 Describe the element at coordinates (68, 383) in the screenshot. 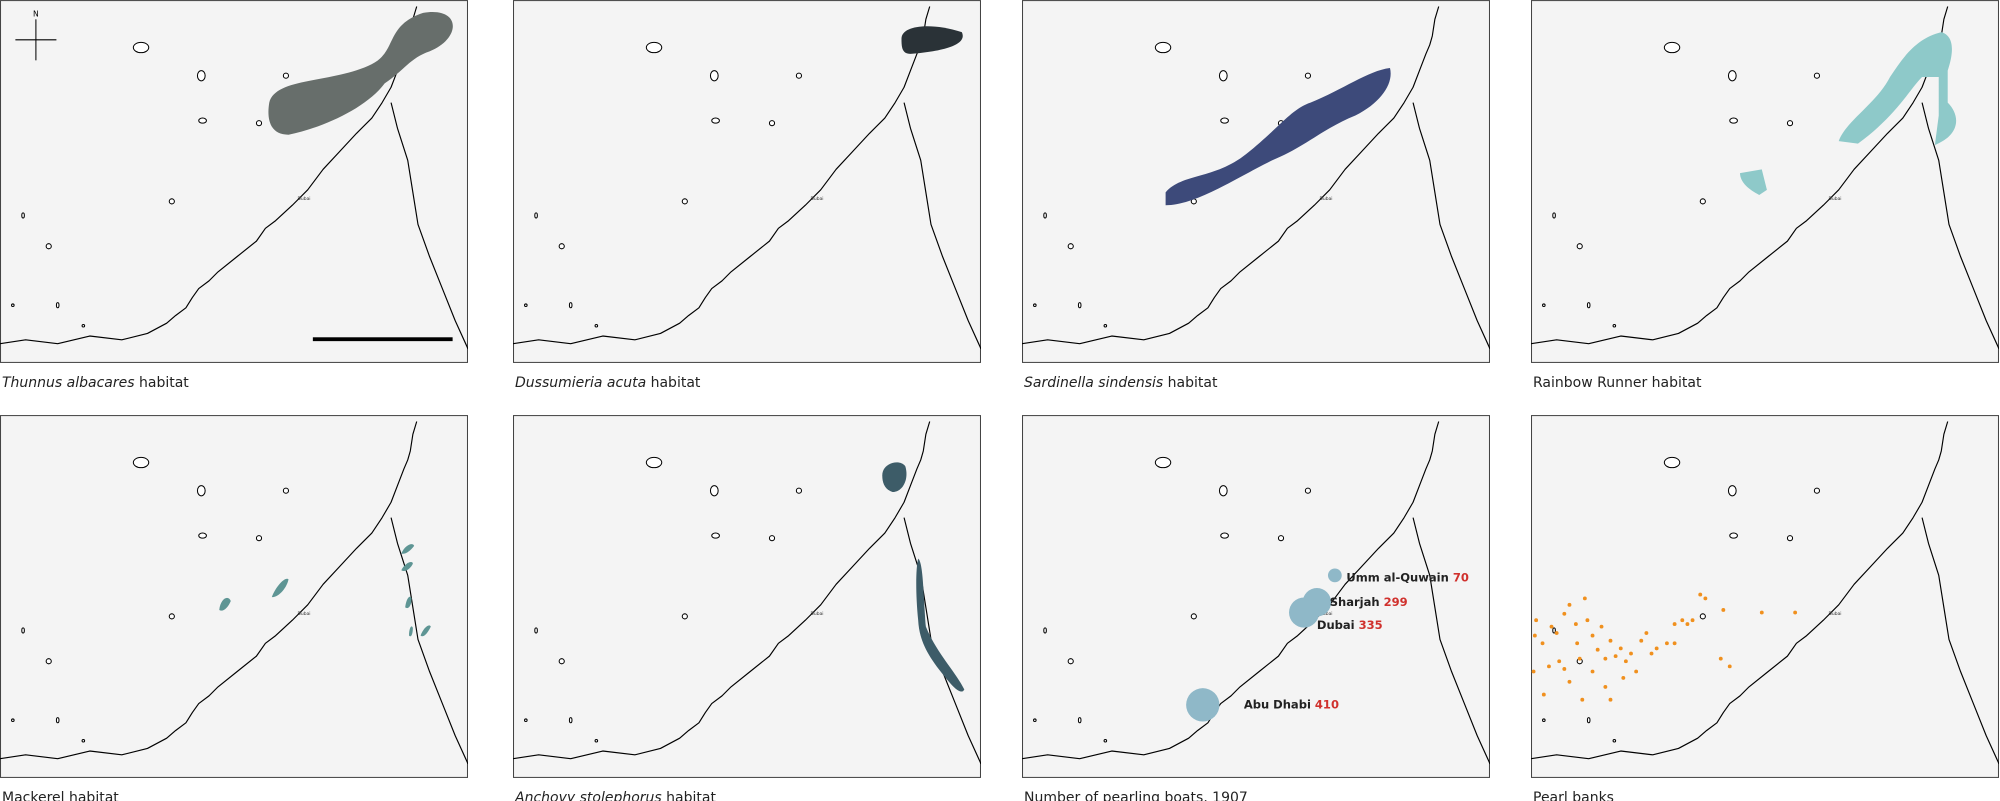

I see `caption-part: Thunnus albacares` at that location.